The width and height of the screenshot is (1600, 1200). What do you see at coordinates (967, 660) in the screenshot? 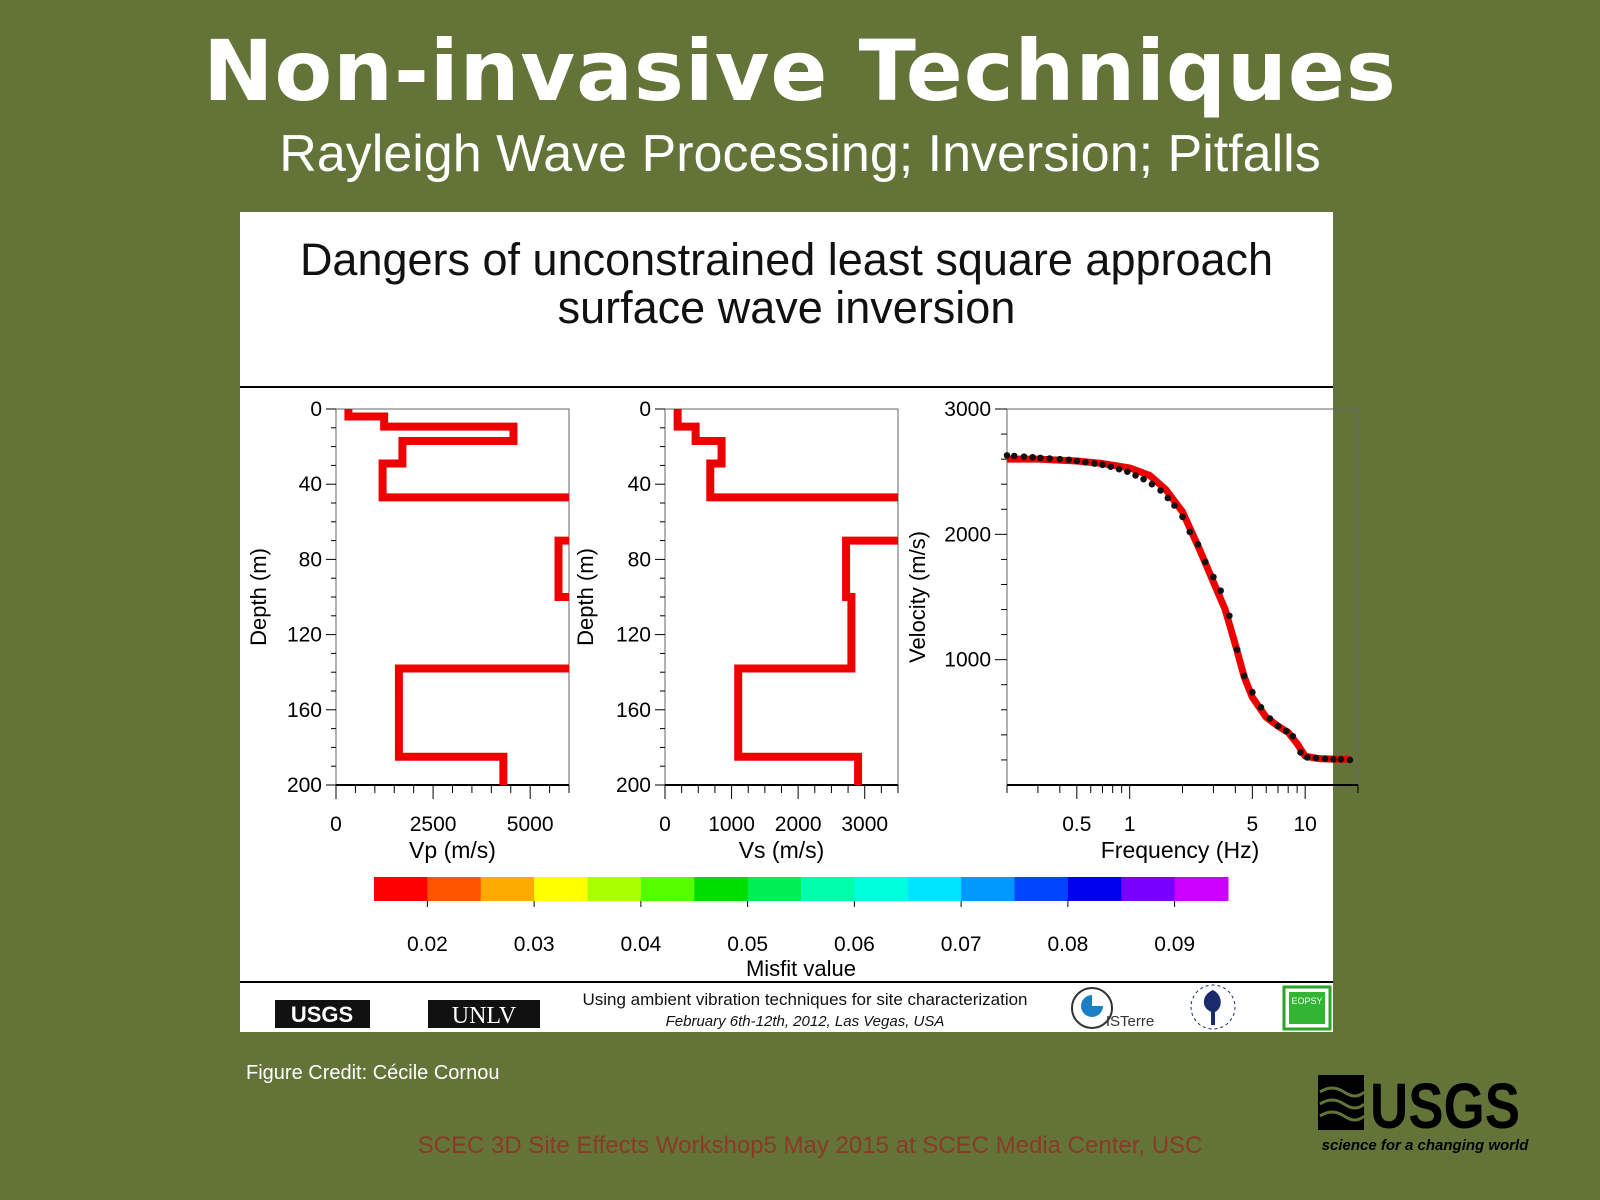
I see `y-tick-label: 1000` at bounding box center [967, 660].